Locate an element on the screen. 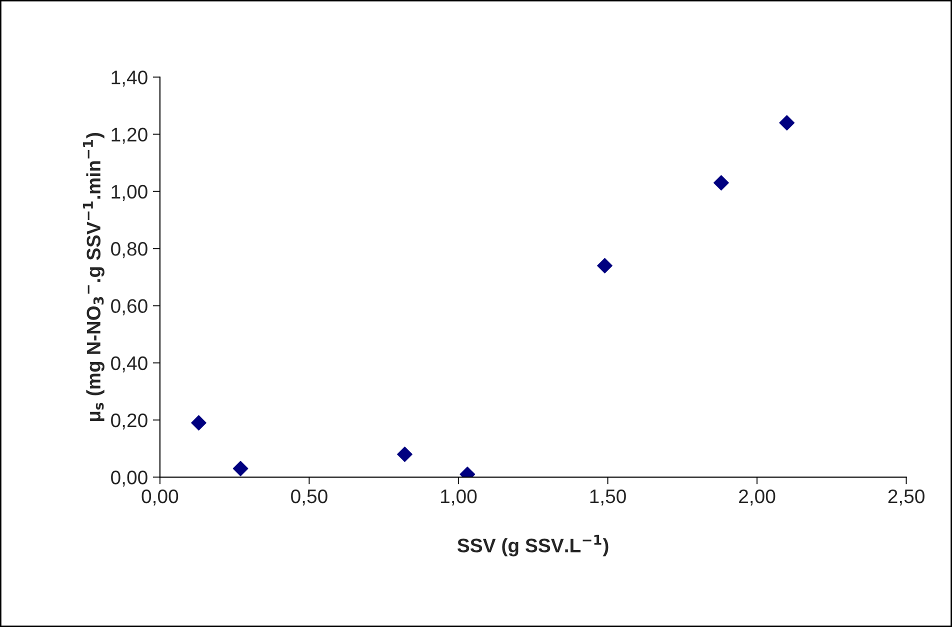  y-tick-label: 1,20 is located at coordinates (130, 136).